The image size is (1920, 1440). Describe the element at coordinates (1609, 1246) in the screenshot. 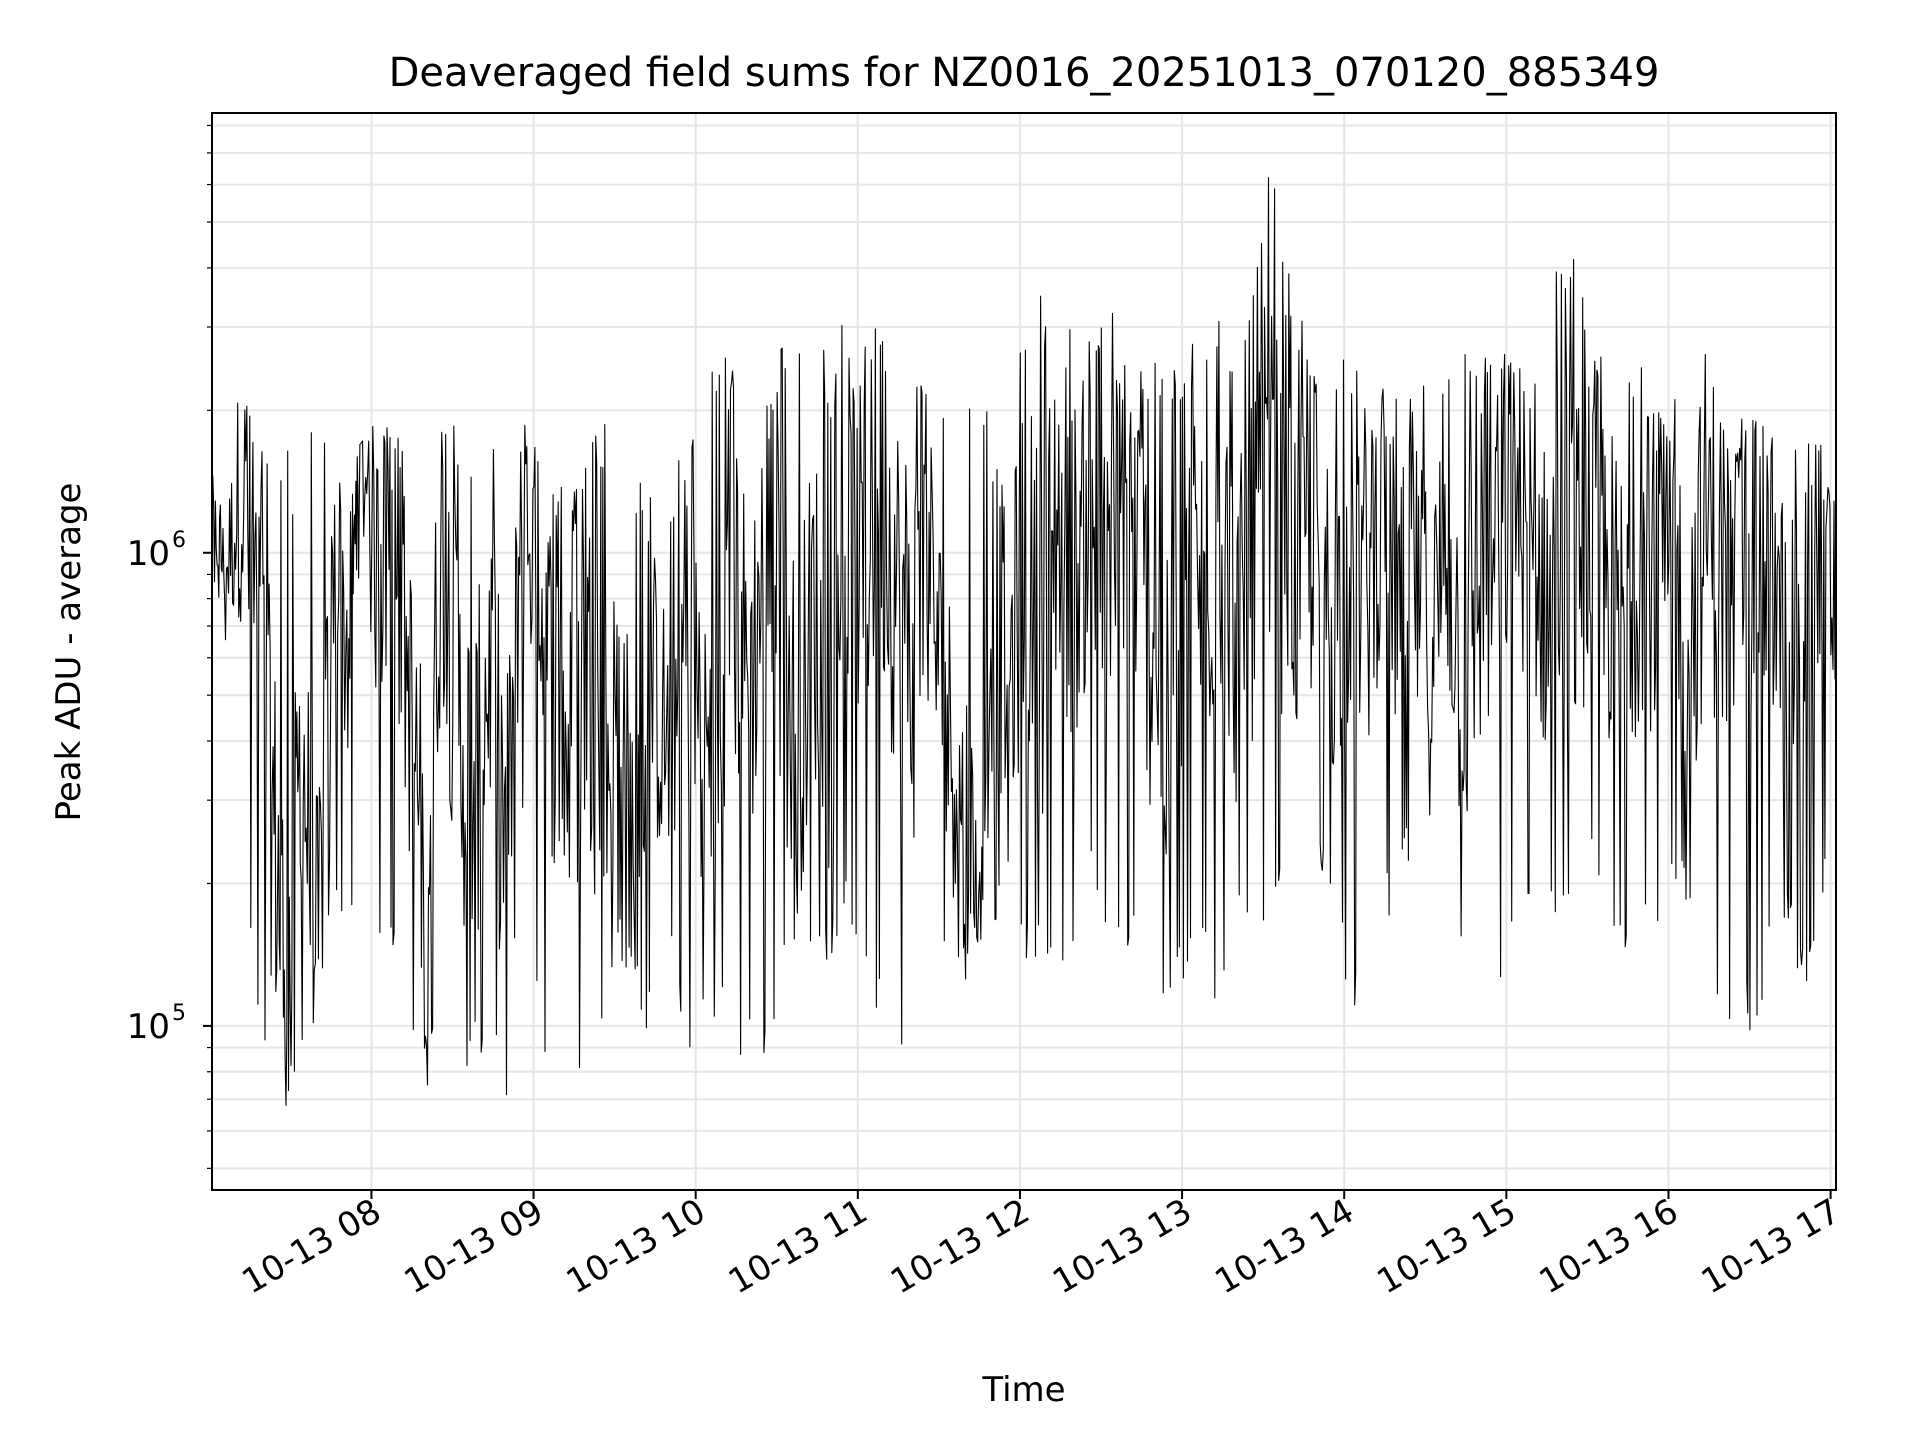

I see `x-tick-label: 10-13 16` at that location.